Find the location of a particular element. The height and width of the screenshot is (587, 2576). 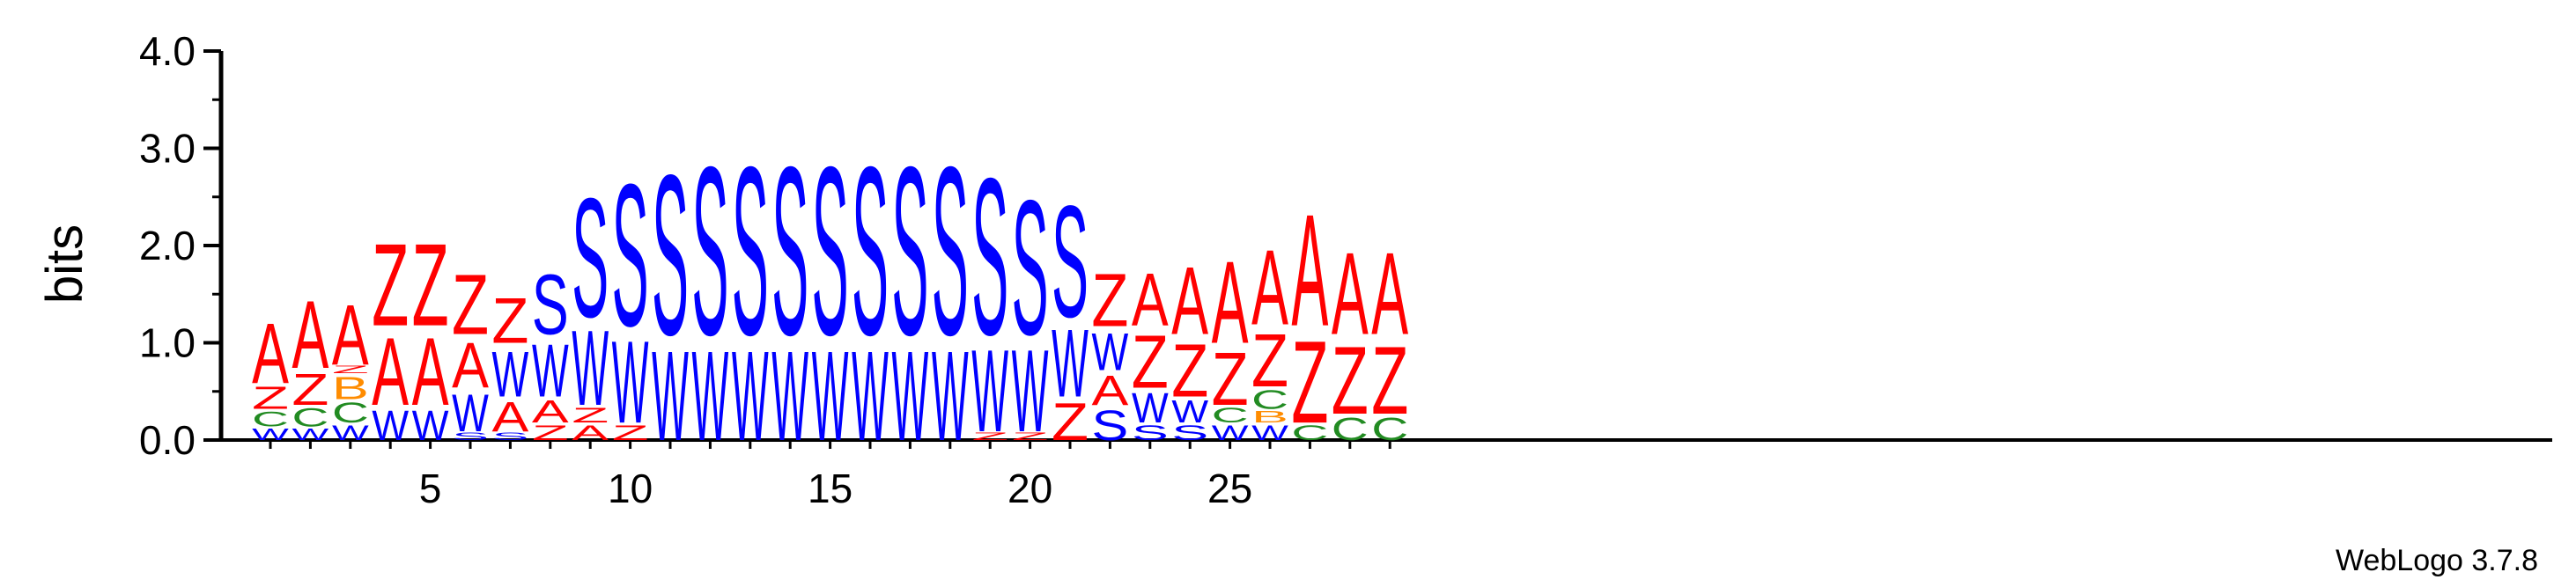

logo-stack-12: WS is located at coordinates (709, 292).